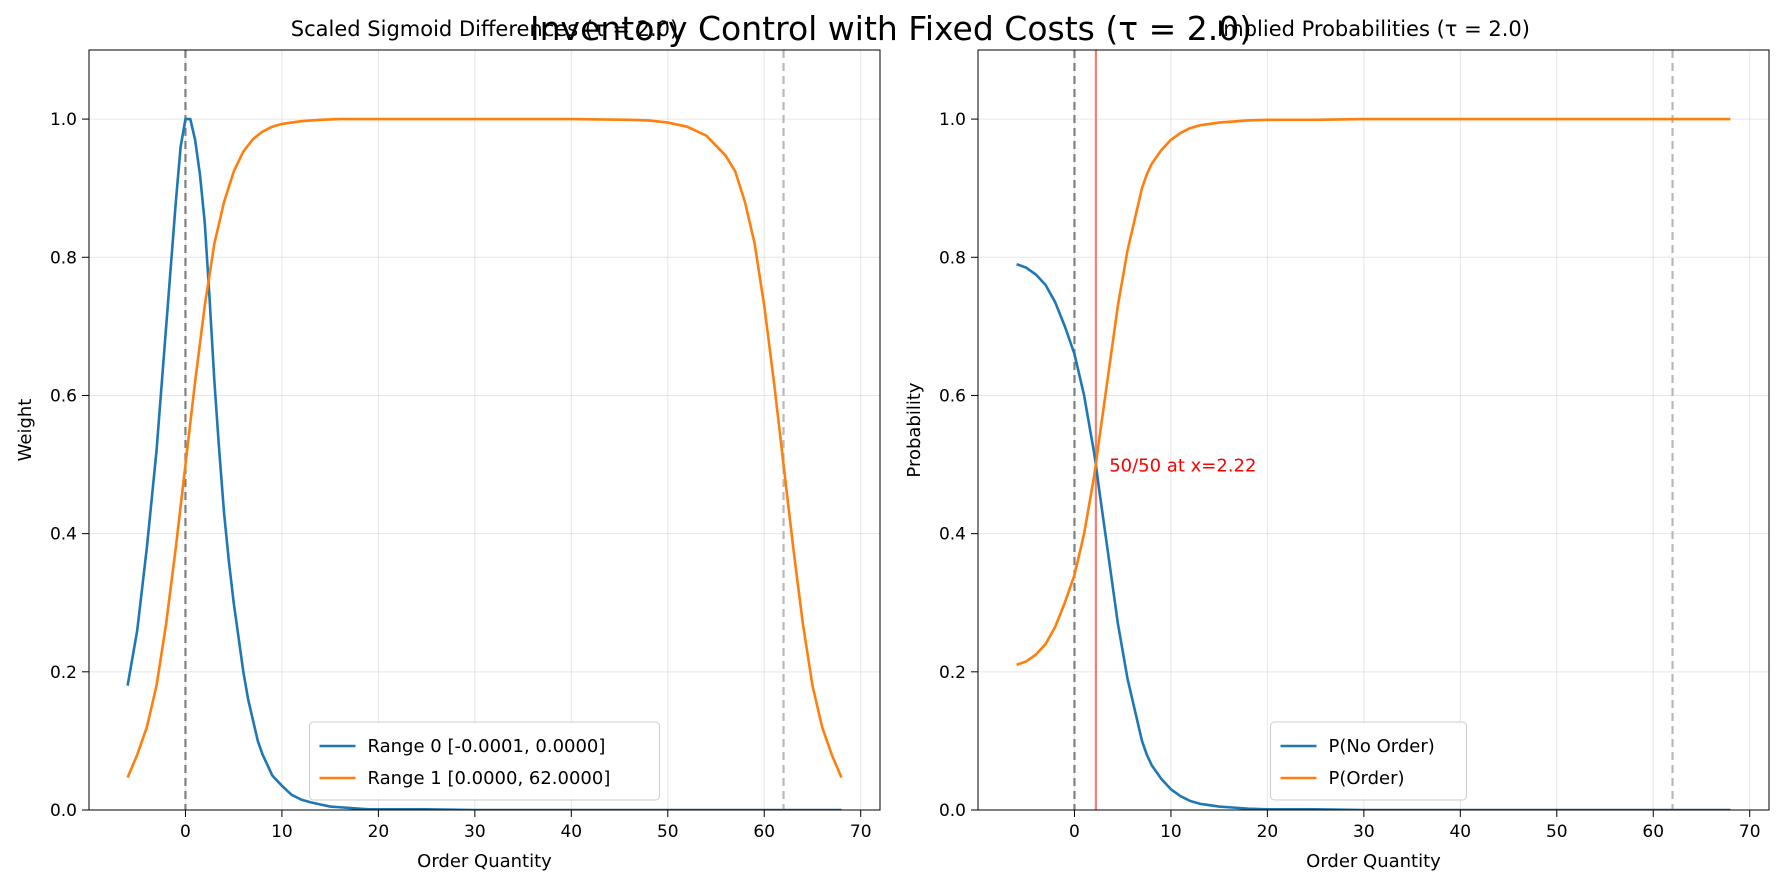 The image size is (1783, 887). I want to click on right-y-tick-label: 0.4, so click(952, 535).